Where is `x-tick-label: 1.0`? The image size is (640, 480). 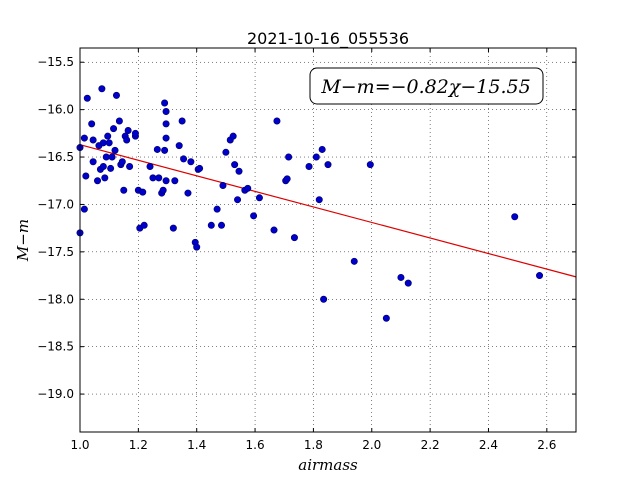
x-tick-label: 1.0 is located at coordinates (79, 445).